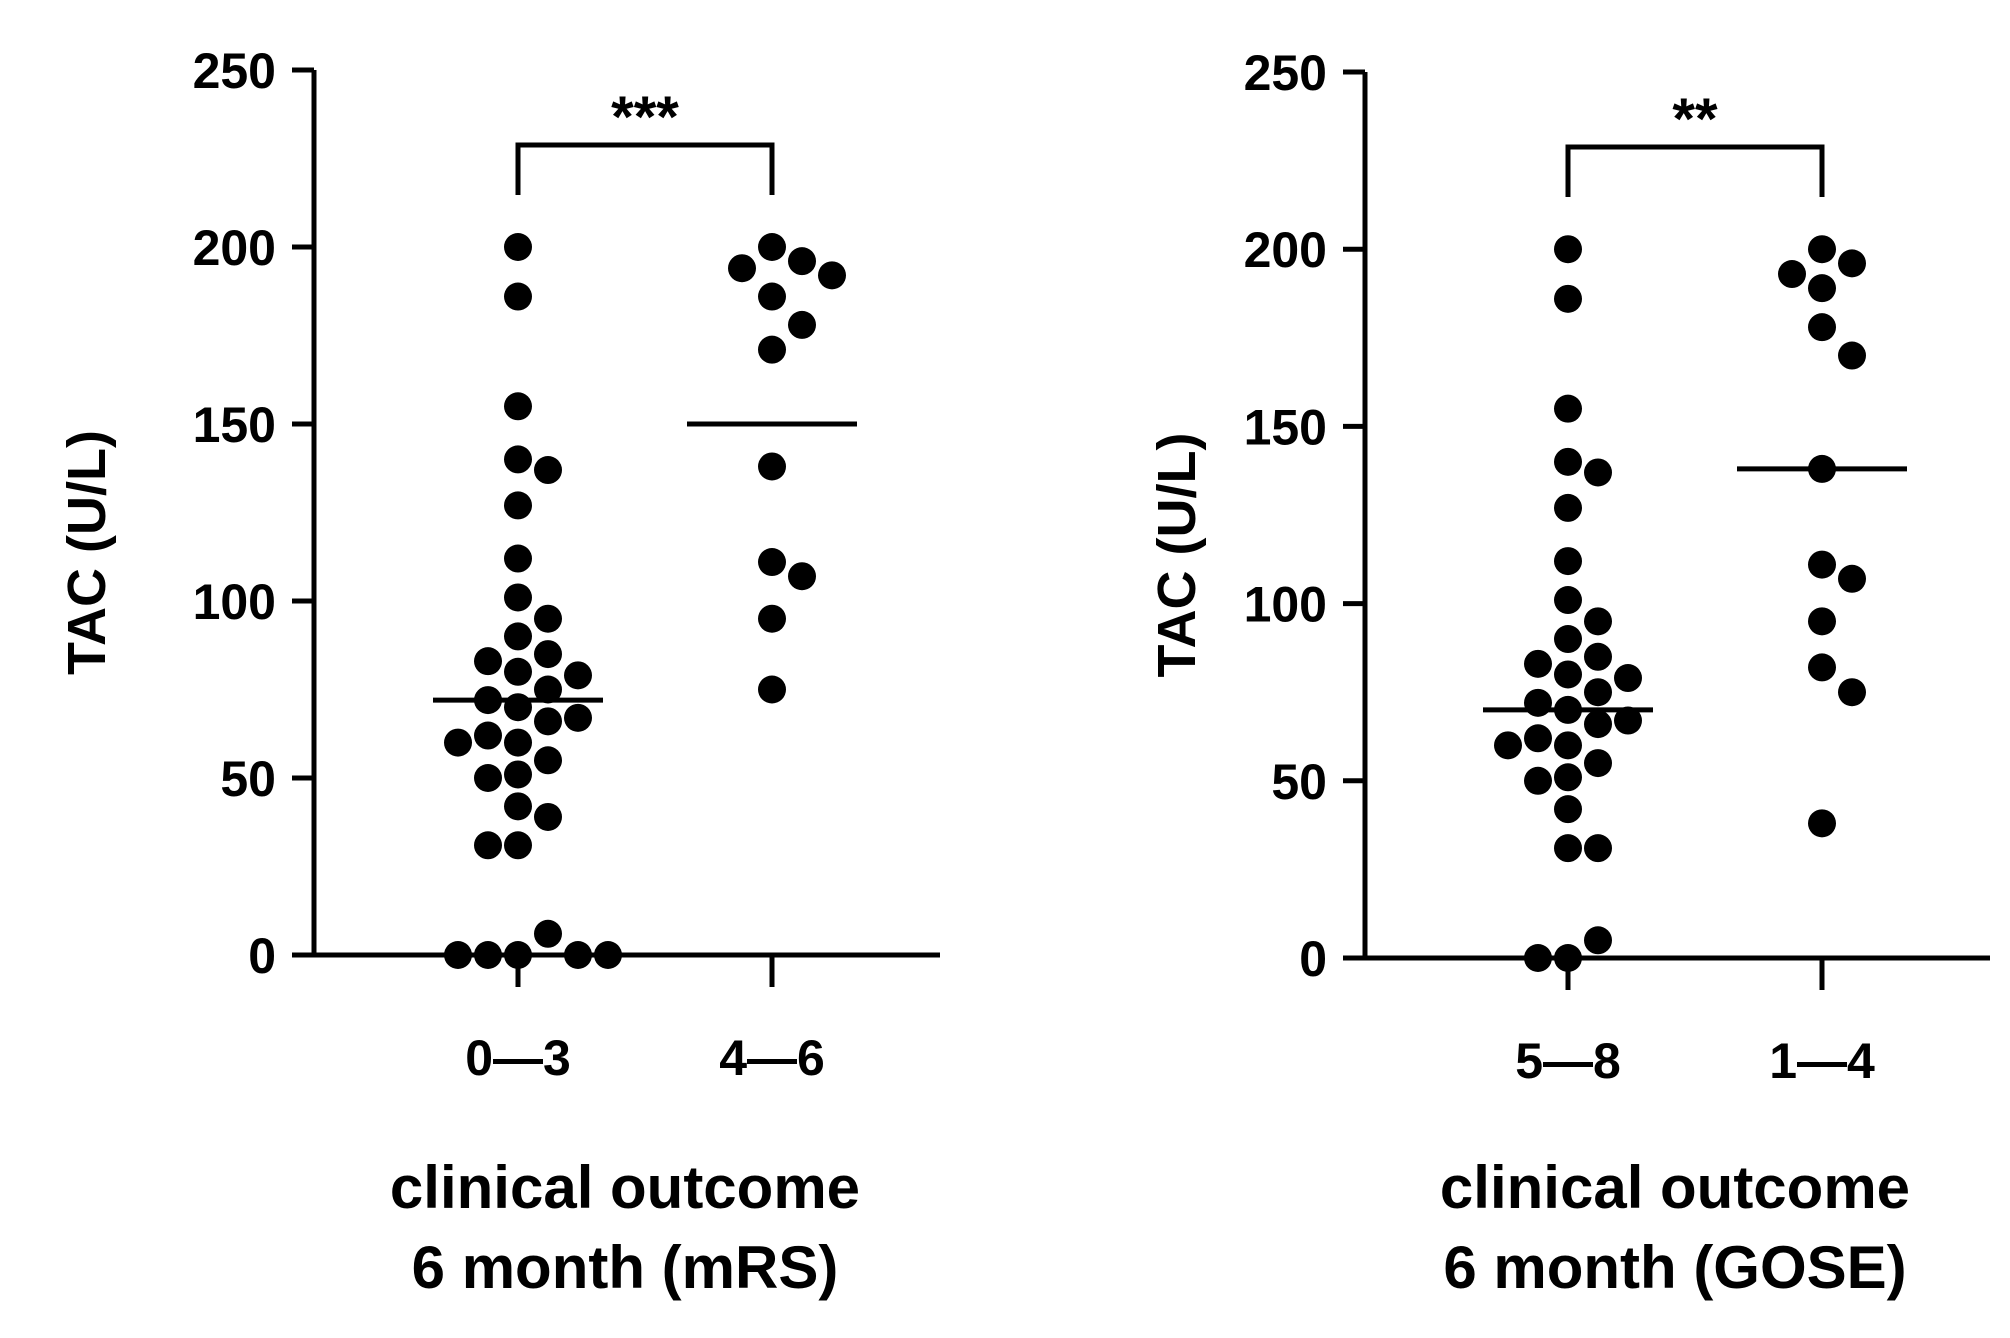 The width and height of the screenshot is (2010, 1338). What do you see at coordinates (1695, 119) in the screenshot?
I see `significance-label: **` at bounding box center [1695, 119].